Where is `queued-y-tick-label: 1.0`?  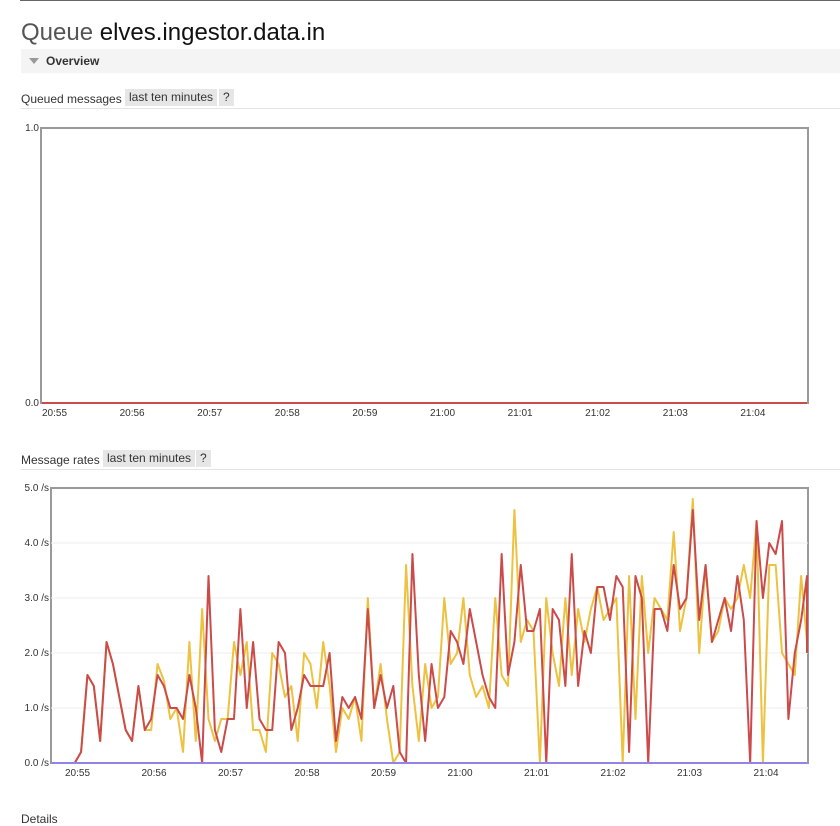
queued-y-tick-label: 1.0 is located at coordinates (32, 128).